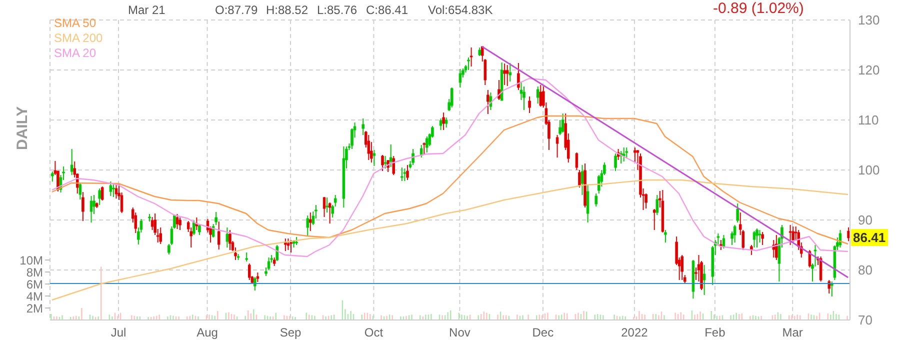  Describe the element at coordinates (76, 23) in the screenshot. I see `text: SMA 50` at that location.